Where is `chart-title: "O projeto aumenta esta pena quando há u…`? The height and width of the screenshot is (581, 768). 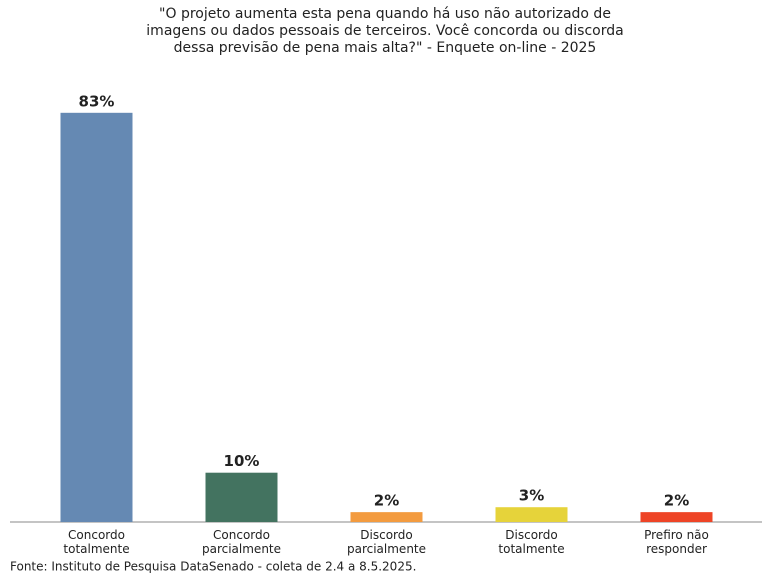 chart-title: "O projeto aumenta esta pena quando há u… is located at coordinates (385, 14).